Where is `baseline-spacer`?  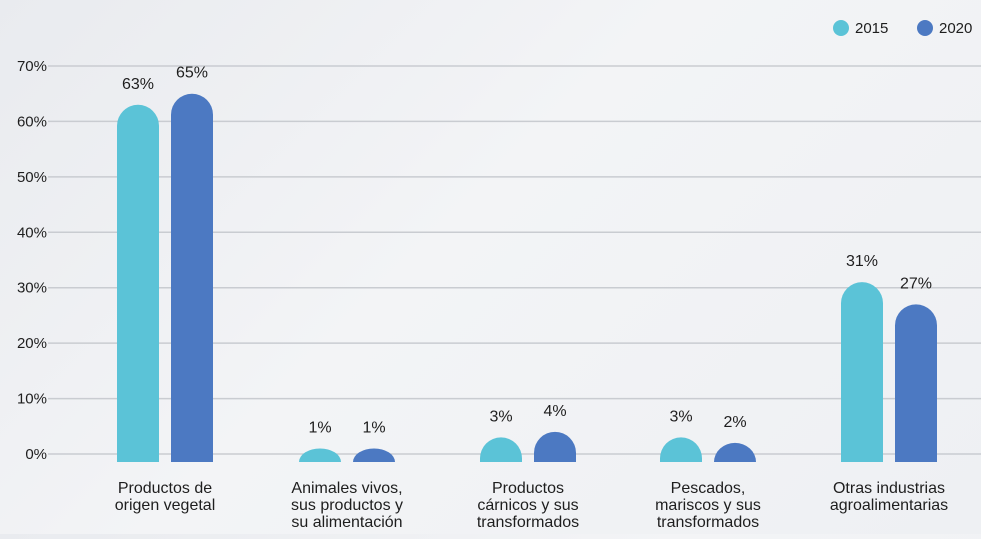 baseline-spacer is located at coordinates (490, 460).